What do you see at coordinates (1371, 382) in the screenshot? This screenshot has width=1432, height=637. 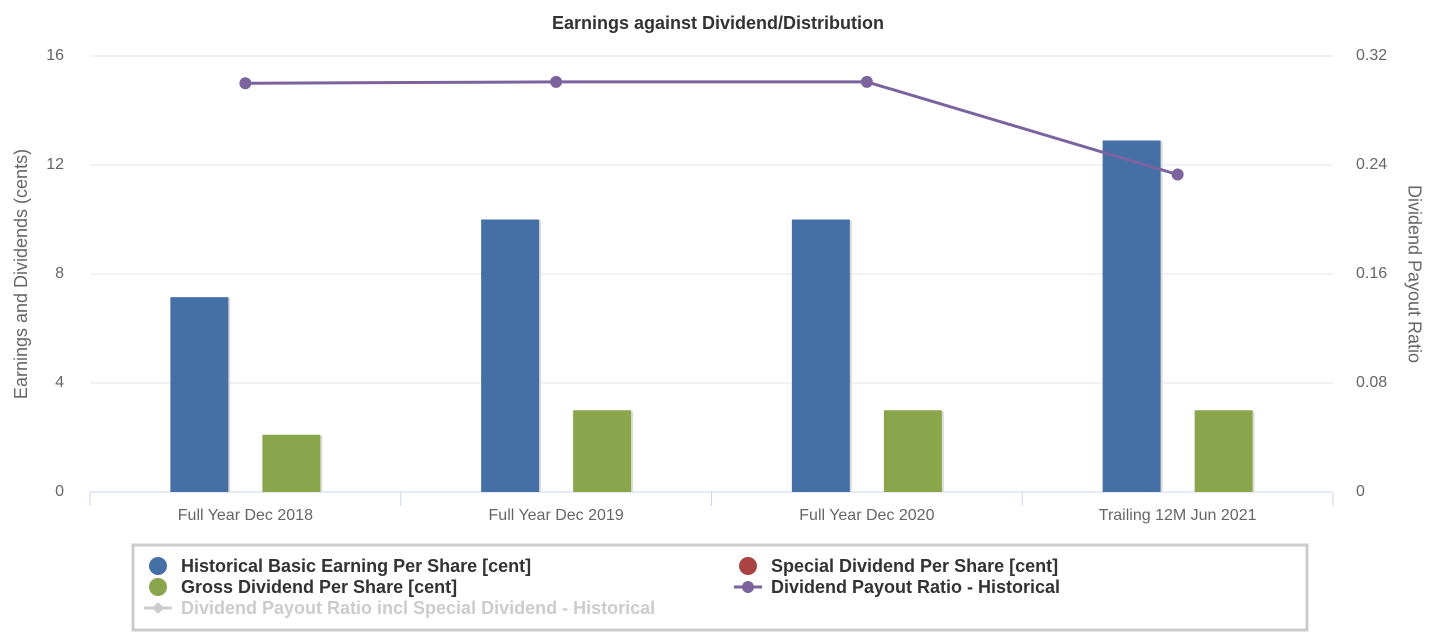 I see `y2-tick-label: 0.08` at bounding box center [1371, 382].